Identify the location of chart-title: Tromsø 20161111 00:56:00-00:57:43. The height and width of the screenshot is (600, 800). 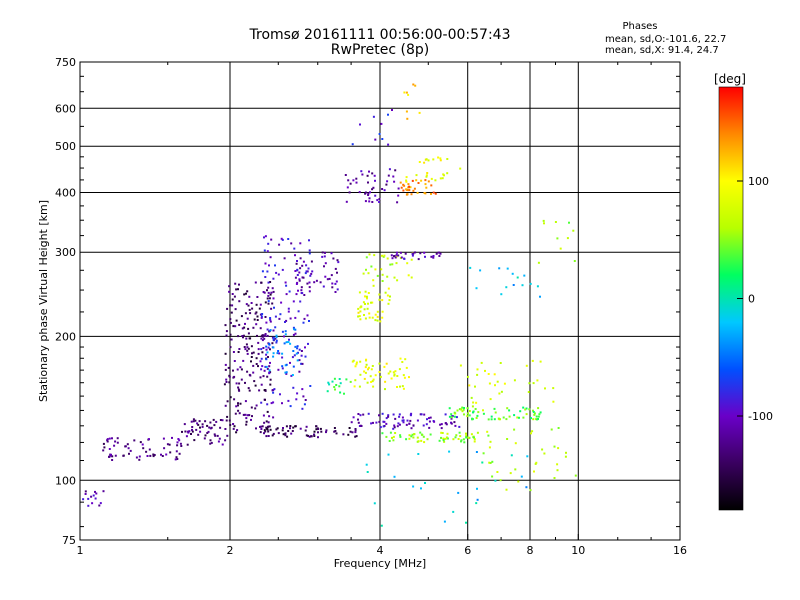
(380, 35).